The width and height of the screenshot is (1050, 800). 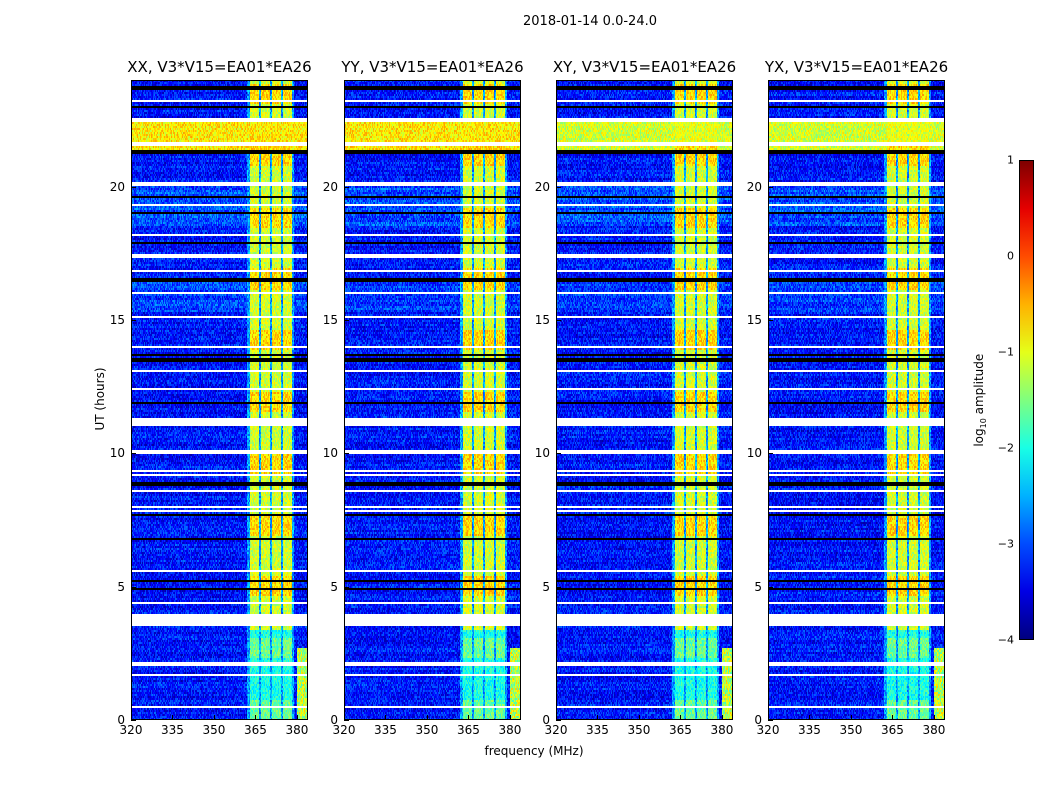 What do you see at coordinates (1005, 352) in the screenshot?
I see `colorbar-tick-label: −1` at bounding box center [1005, 352].